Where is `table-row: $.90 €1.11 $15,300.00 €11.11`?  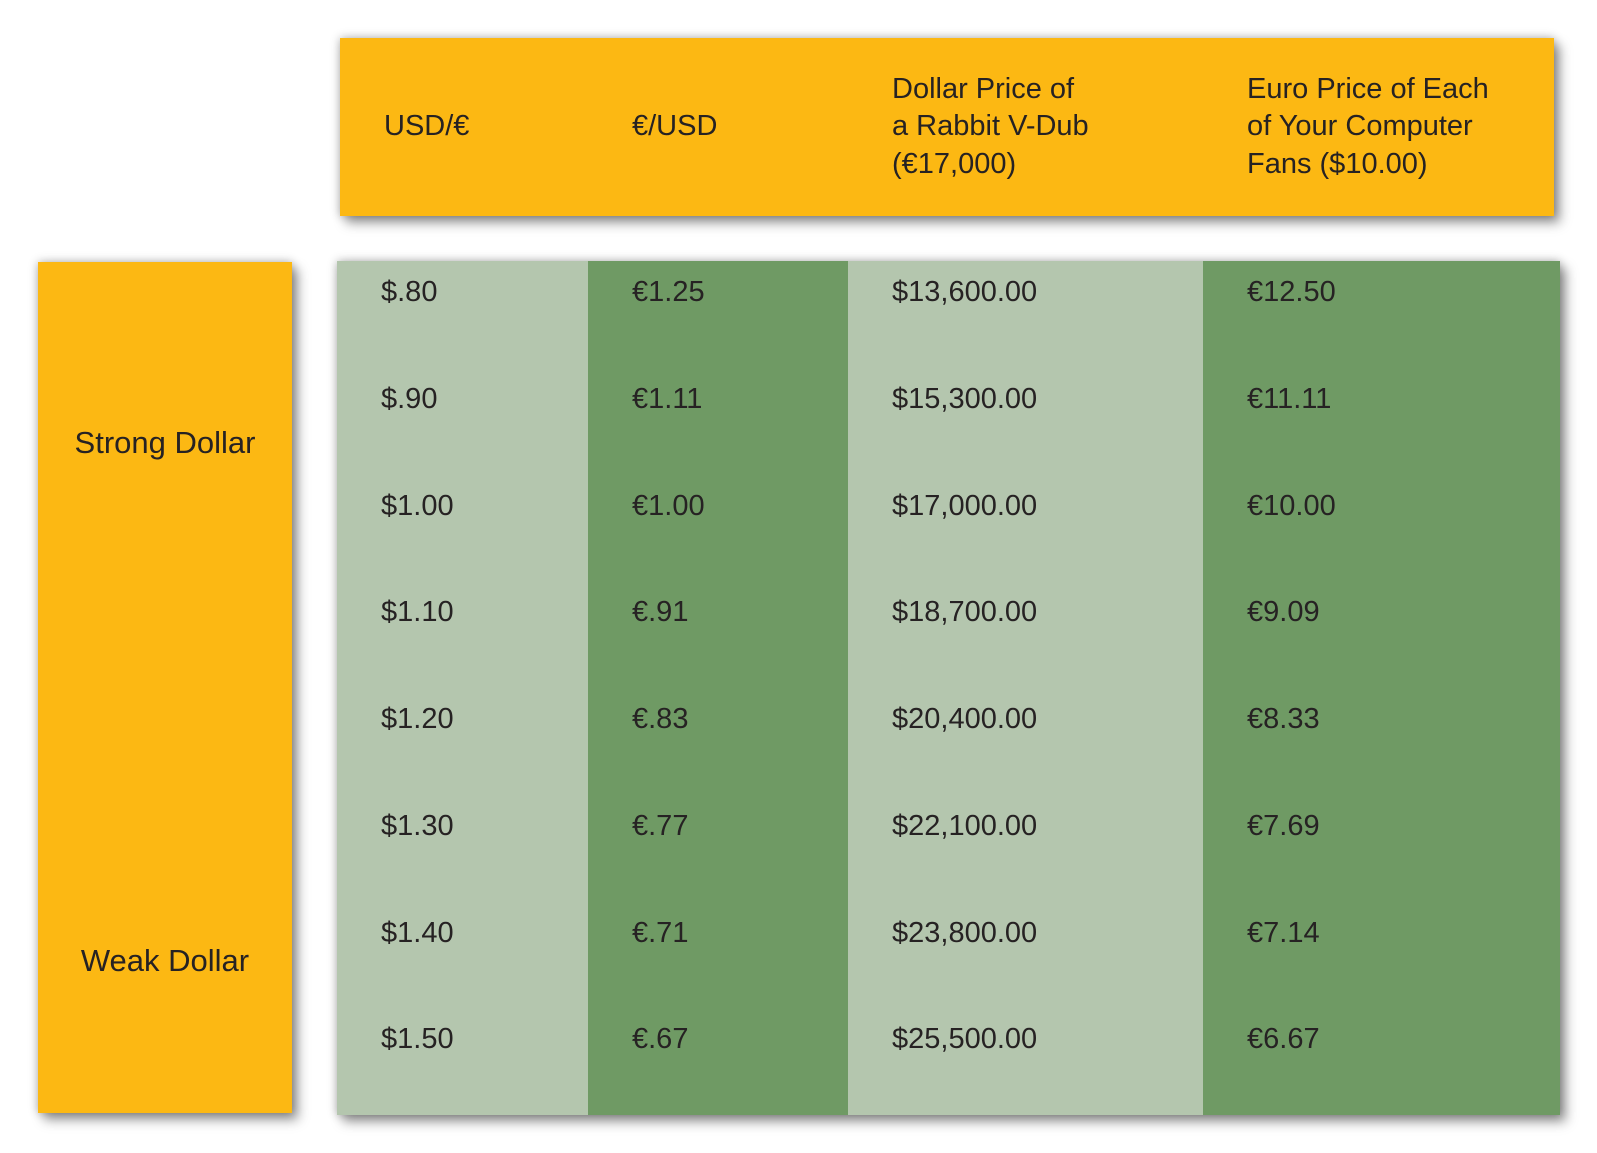
table-row: $.90 €1.11 $15,300.00 €11.11 is located at coordinates (948, 421).